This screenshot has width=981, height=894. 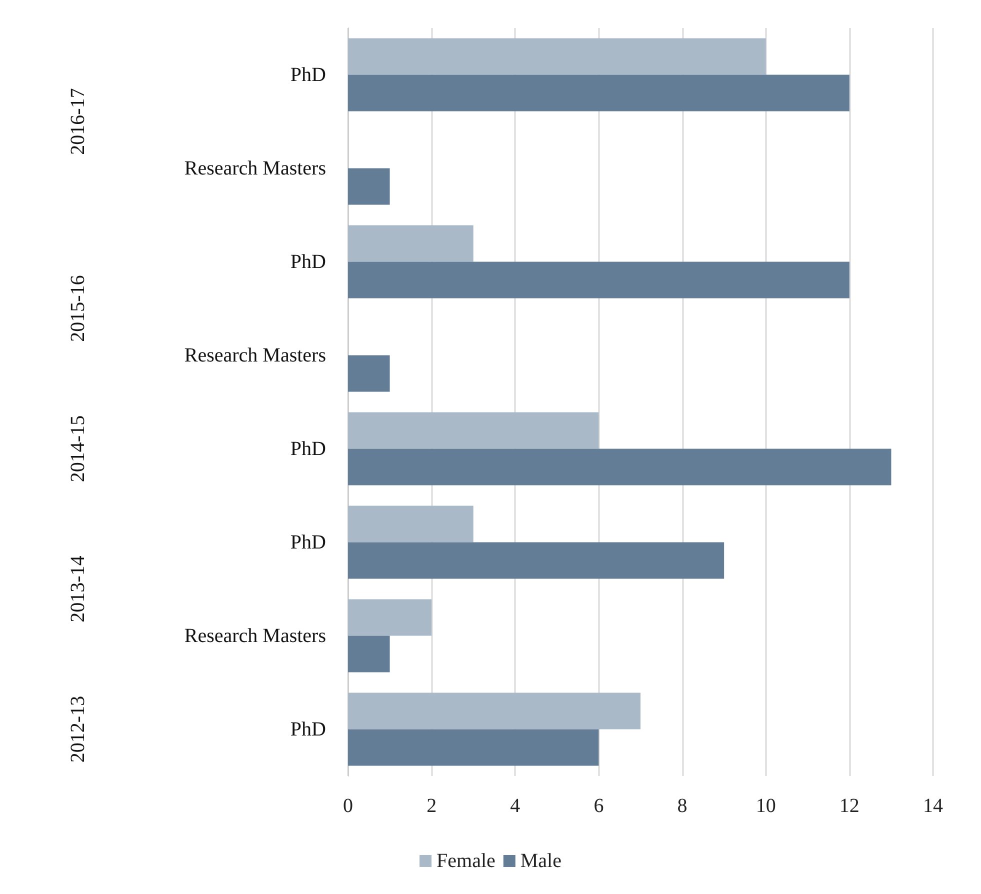 I want to click on x-tick-label: 12, so click(x=849, y=806).